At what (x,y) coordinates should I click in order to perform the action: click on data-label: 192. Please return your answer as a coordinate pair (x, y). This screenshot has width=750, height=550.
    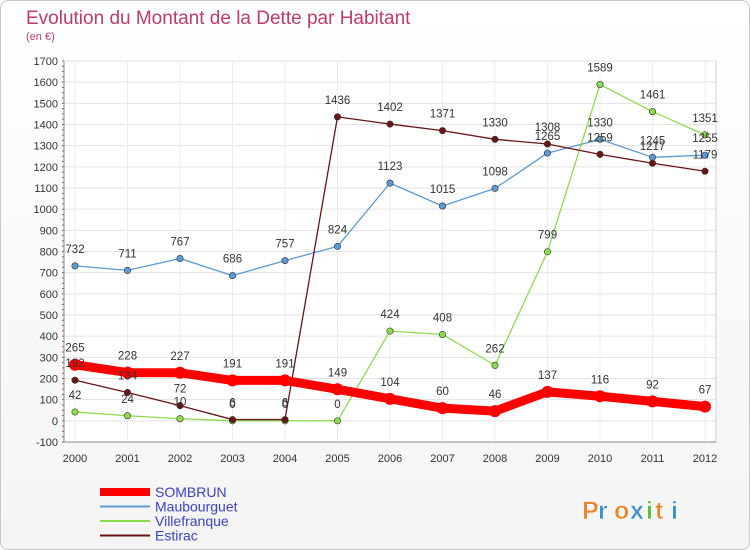
    Looking at the image, I should click on (74, 364).